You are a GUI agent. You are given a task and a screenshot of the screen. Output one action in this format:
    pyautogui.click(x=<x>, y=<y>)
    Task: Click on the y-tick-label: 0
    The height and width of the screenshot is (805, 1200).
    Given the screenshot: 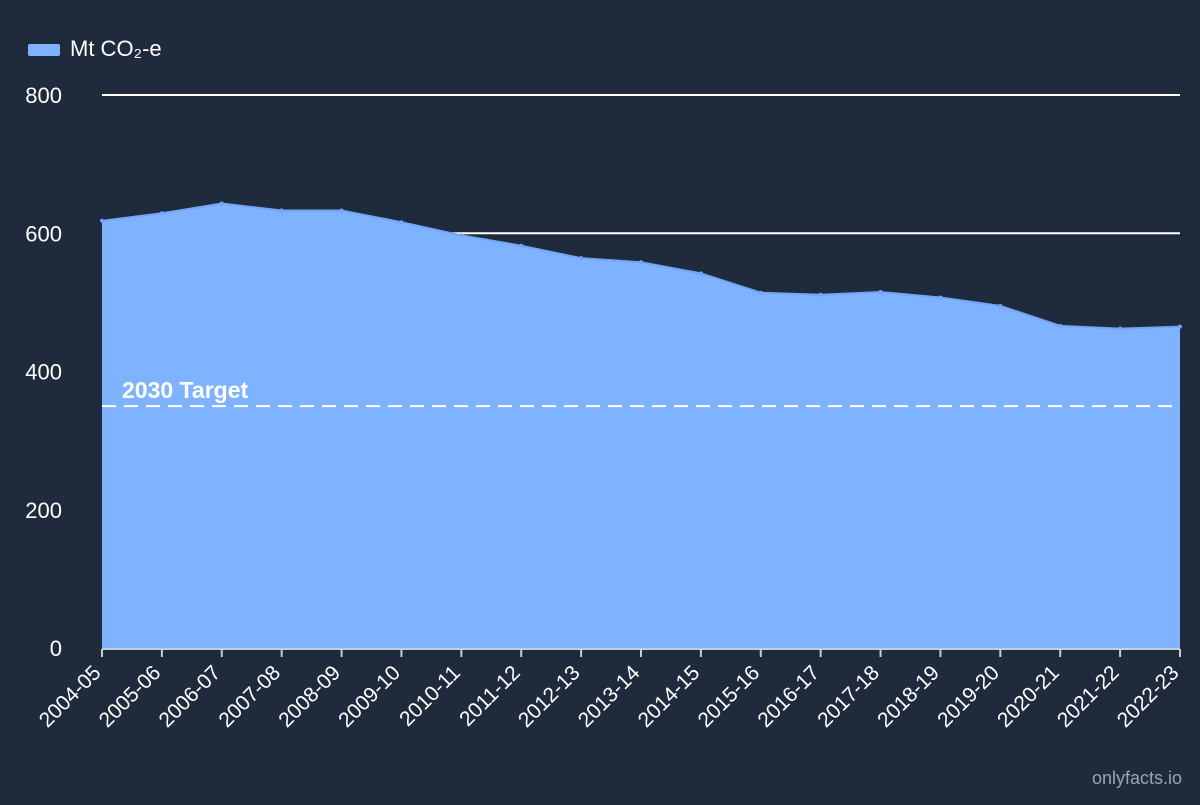 What is the action you would take?
    pyautogui.click(x=56, y=648)
    